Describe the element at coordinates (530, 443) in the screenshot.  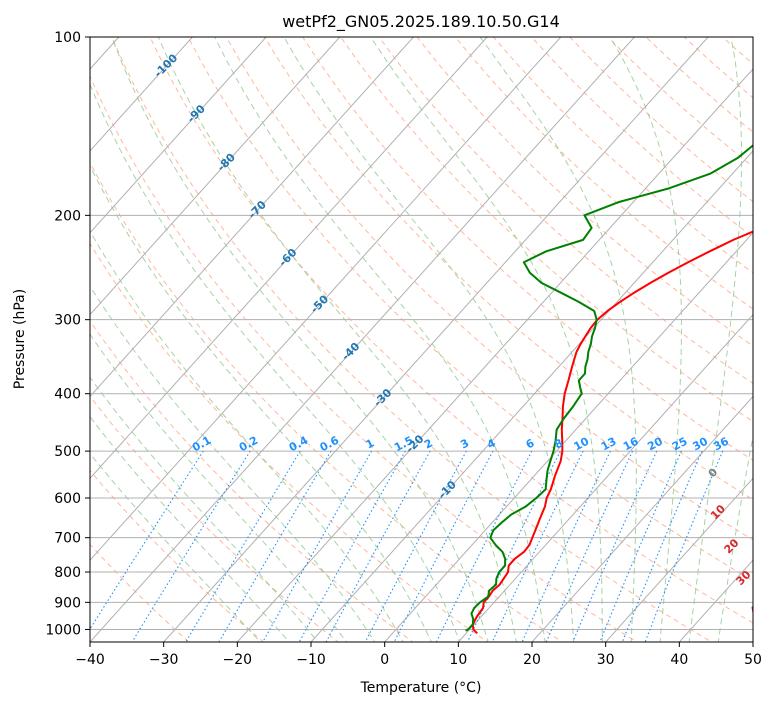
I see `mixing-ratio-label: 6` at that location.